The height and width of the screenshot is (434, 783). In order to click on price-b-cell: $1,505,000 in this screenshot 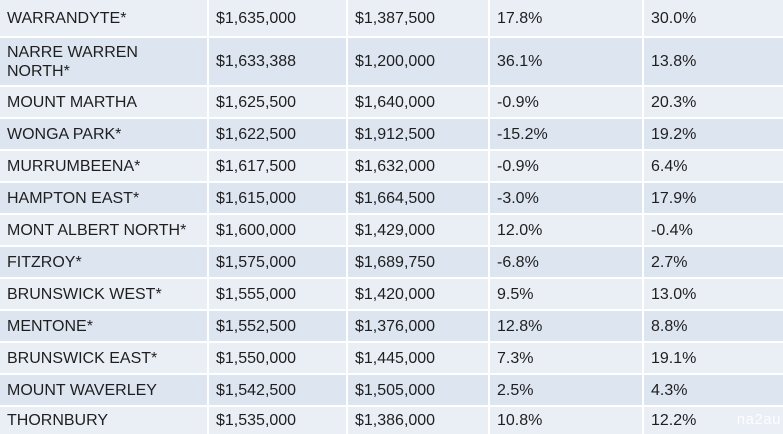, I will do `click(419, 390)`.